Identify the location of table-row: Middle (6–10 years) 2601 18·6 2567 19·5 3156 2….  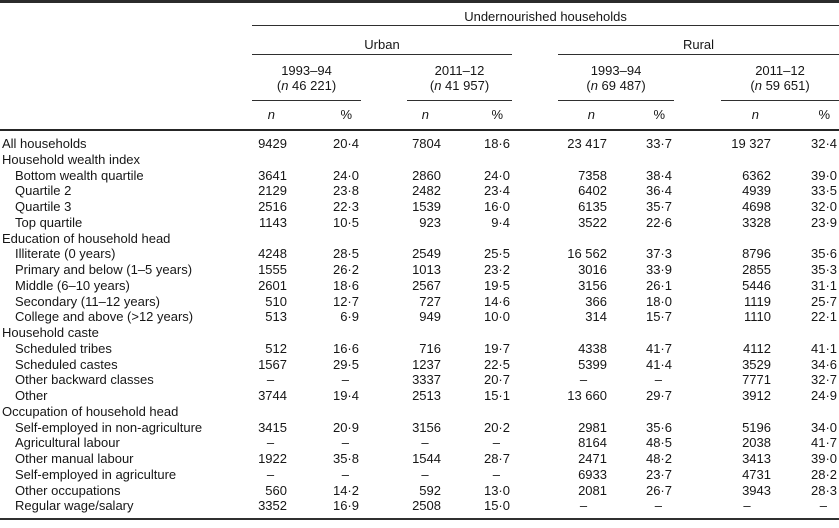
(419, 286).